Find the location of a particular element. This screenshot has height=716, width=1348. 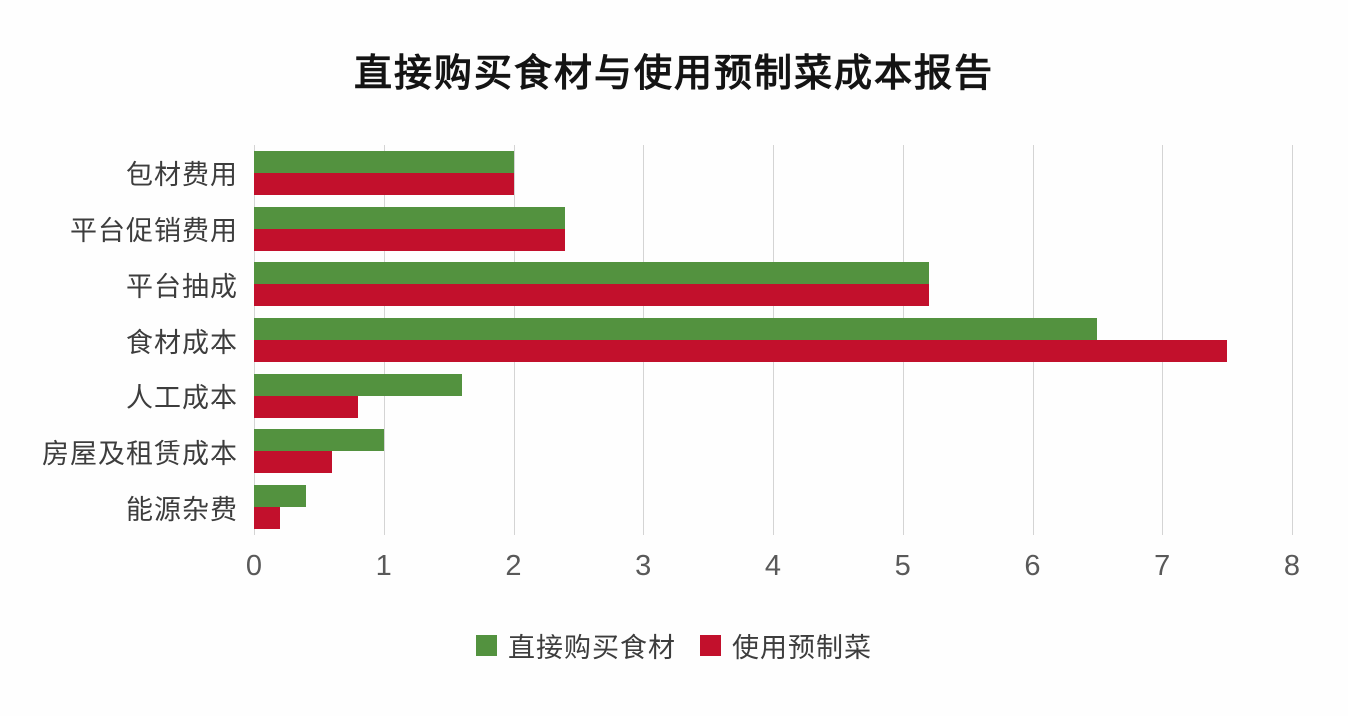

x-tick-label: 3 is located at coordinates (643, 566).